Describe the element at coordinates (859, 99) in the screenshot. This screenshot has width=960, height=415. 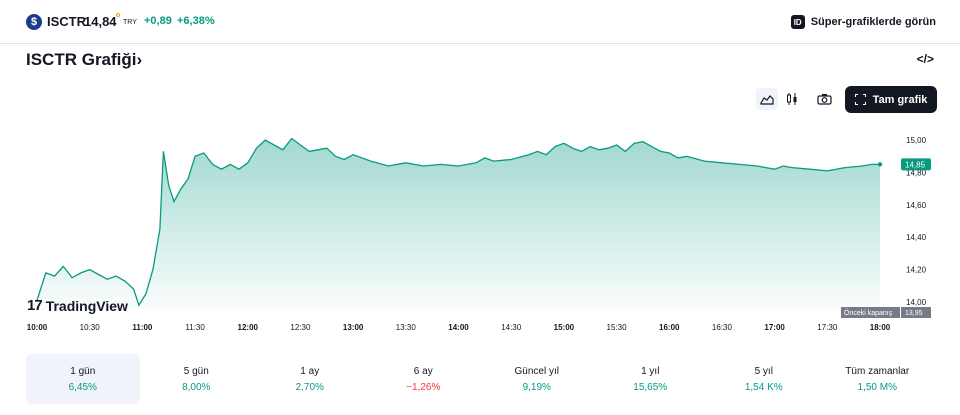
I see `fullscreen-icon` at that location.